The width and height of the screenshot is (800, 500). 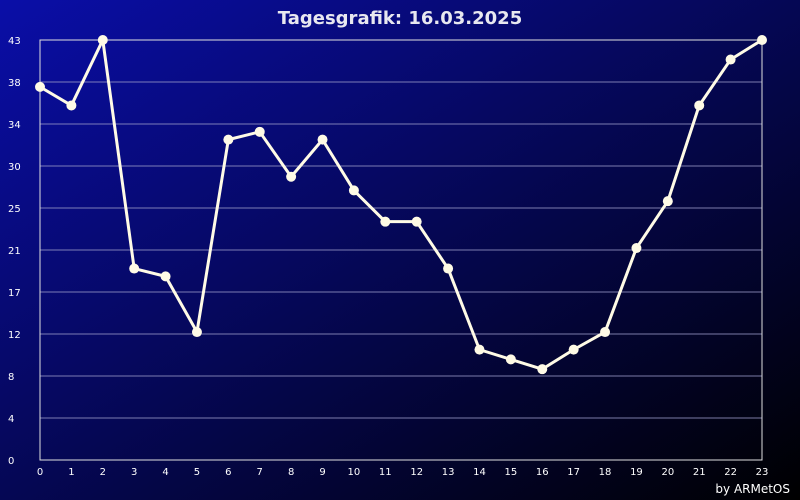 I want to click on x-tick-label: 18, so click(x=605, y=472).